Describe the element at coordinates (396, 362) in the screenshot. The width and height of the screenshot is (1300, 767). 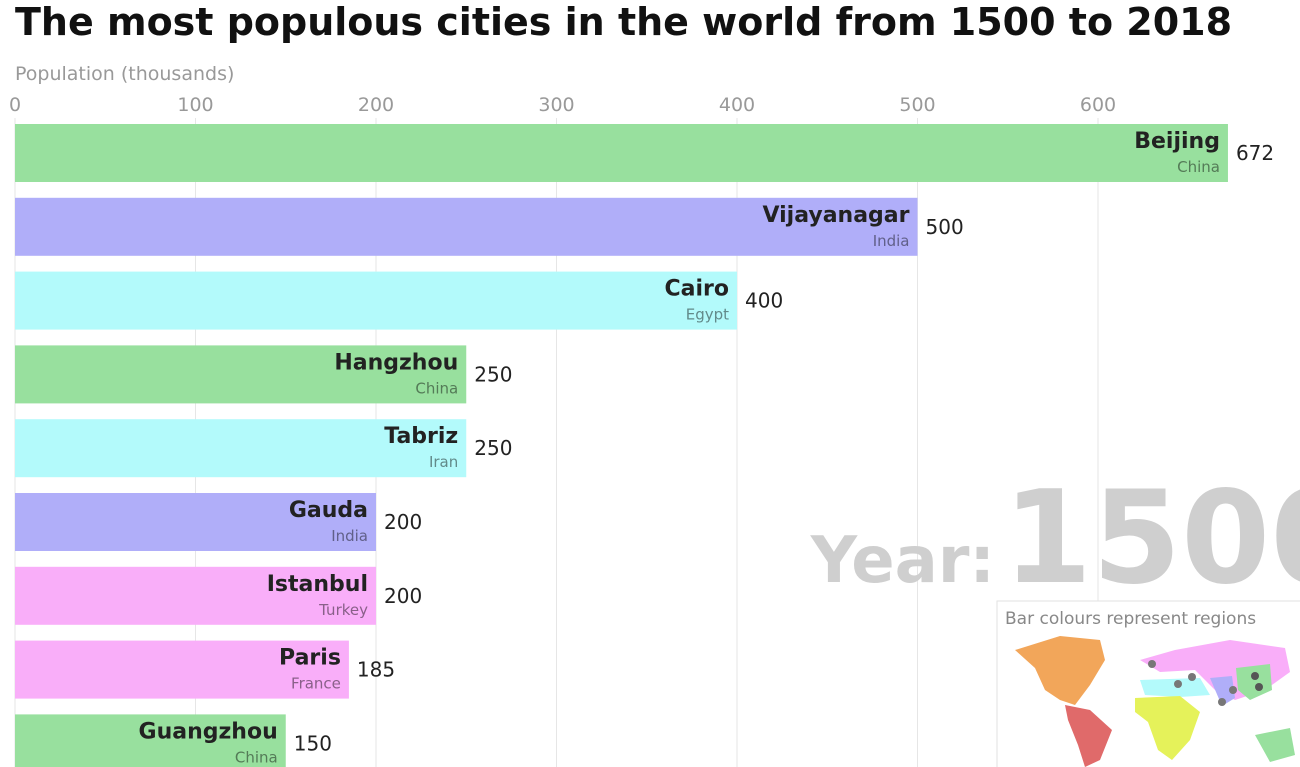
I see `city-label: Hangzhou` at that location.